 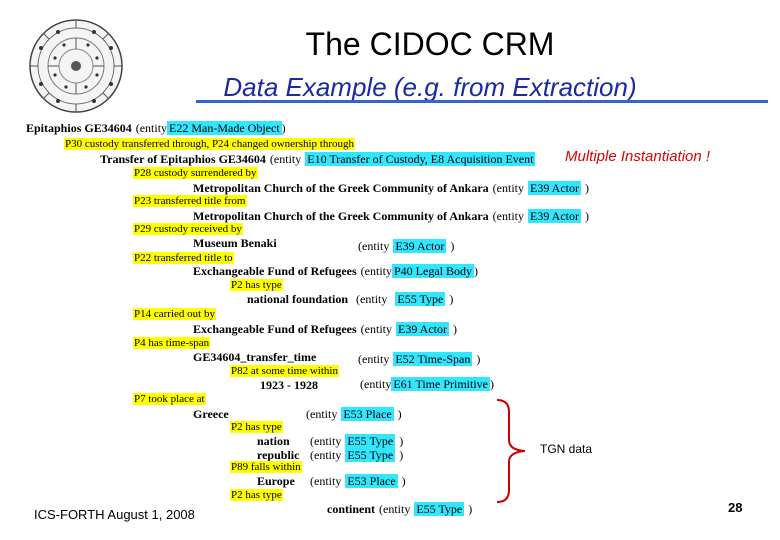 I want to click on tgn-brace, so click(x=511, y=451).